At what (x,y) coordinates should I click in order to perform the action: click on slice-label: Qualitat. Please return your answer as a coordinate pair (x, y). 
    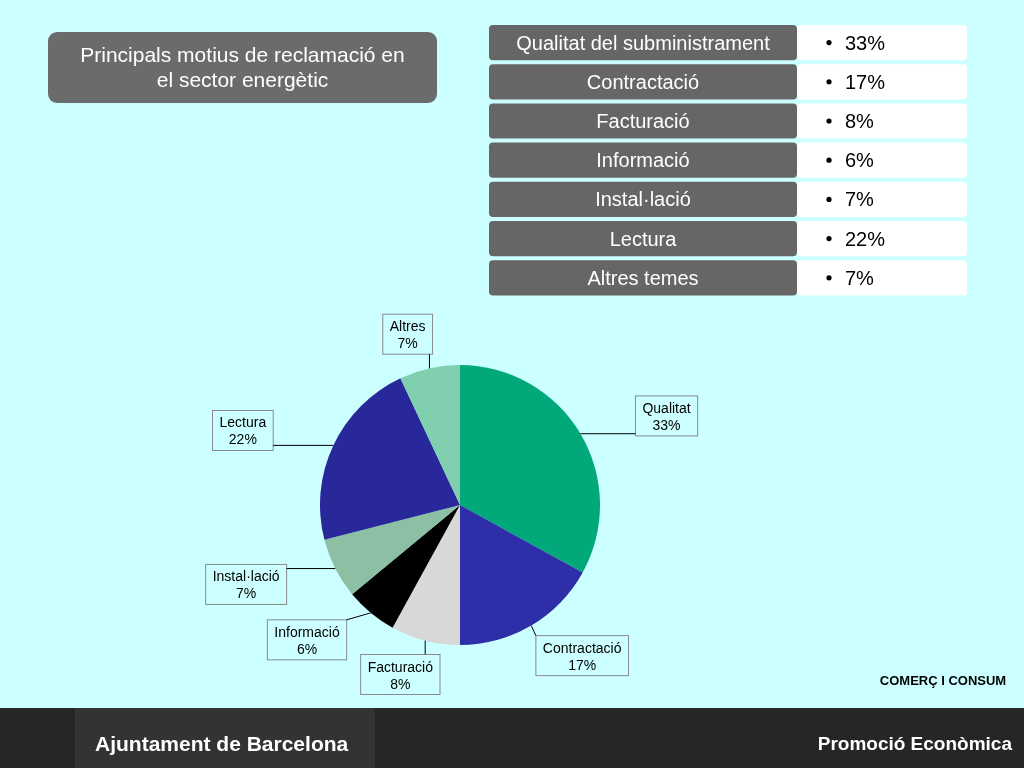
    Looking at the image, I should click on (666, 407).